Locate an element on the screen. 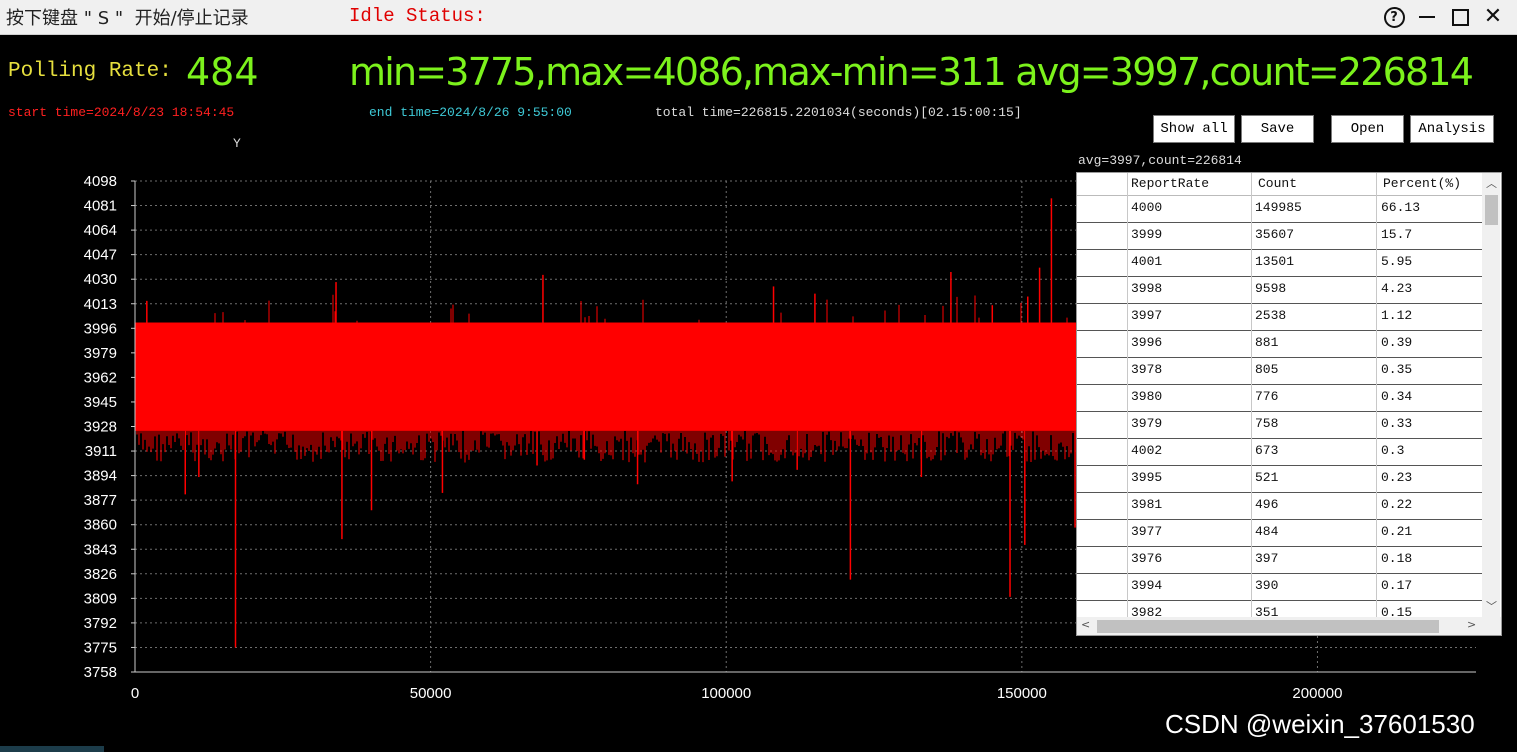  cell-reportrate: 3999 is located at coordinates (1147, 234).